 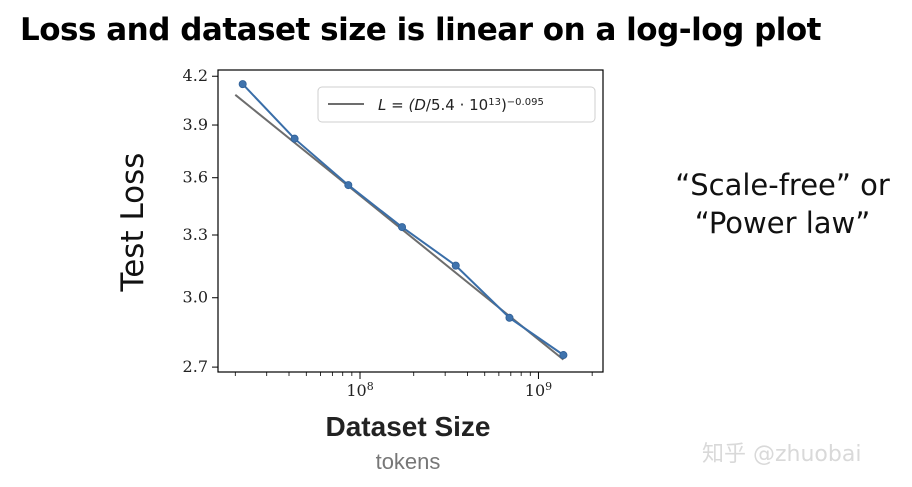 What do you see at coordinates (781, 204) in the screenshot?
I see `side-note: “Scale-free” or “Power law”` at bounding box center [781, 204].